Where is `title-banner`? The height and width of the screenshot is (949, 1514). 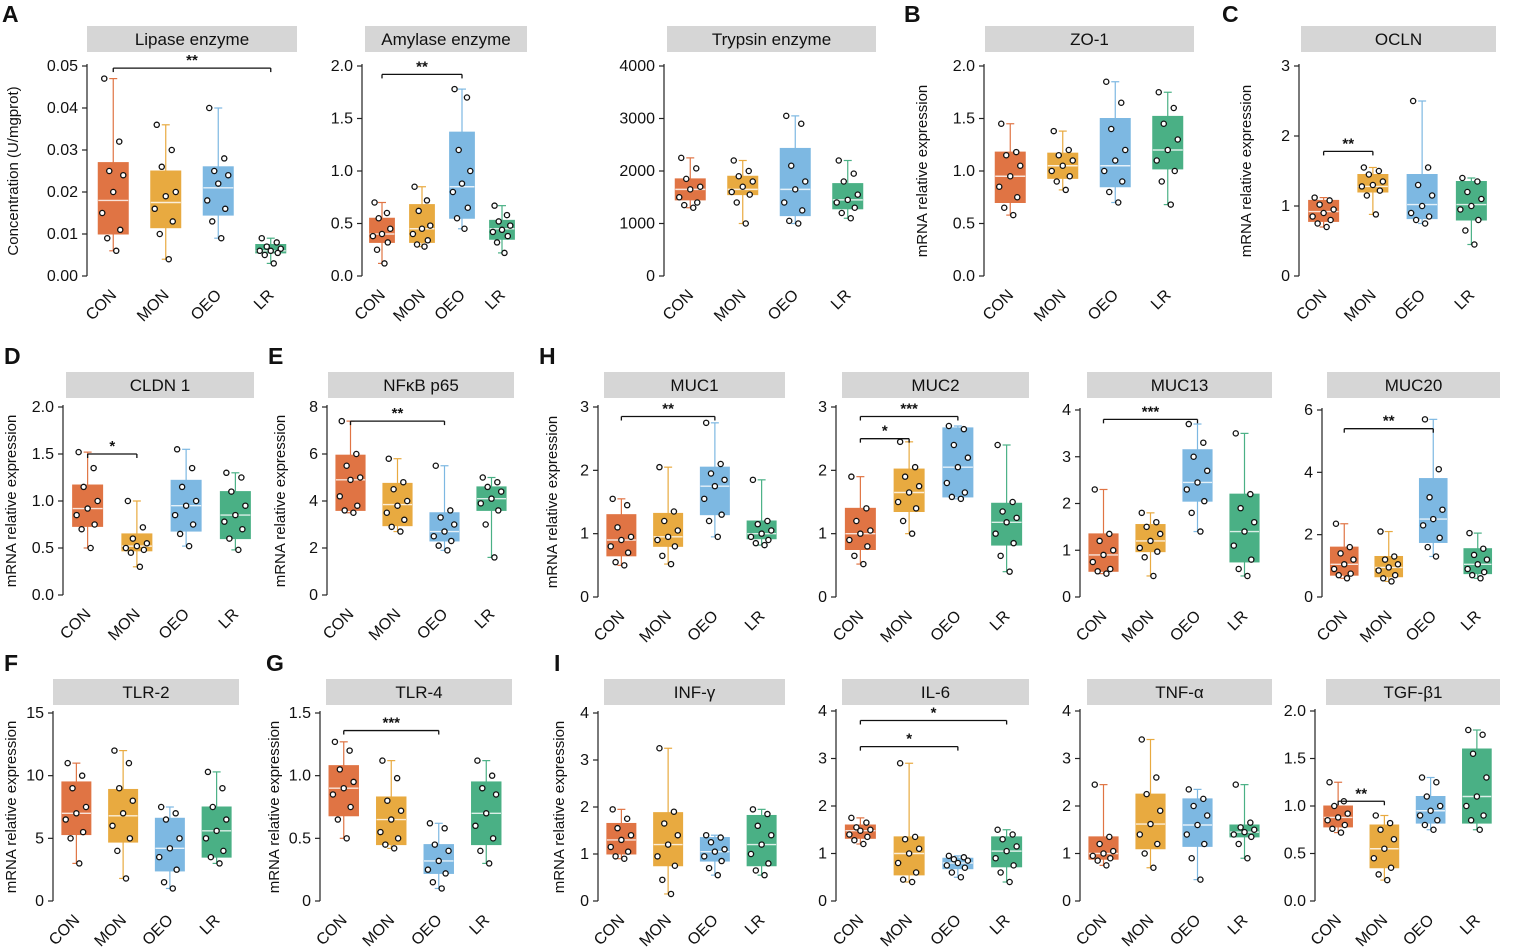 title-banner is located at coordinates (446, 39).